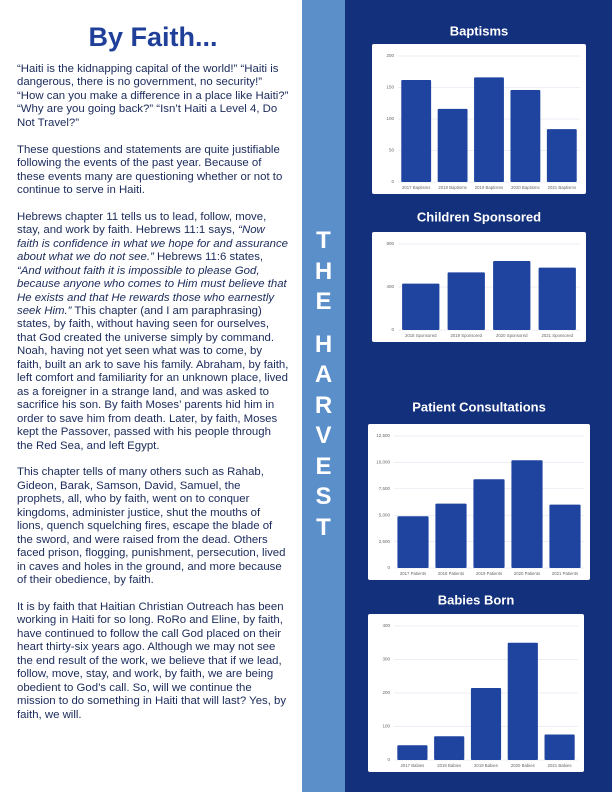 The height and width of the screenshot is (792, 612). I want to click on text-run: Hebrews 11:6 states,, so click(208, 257).